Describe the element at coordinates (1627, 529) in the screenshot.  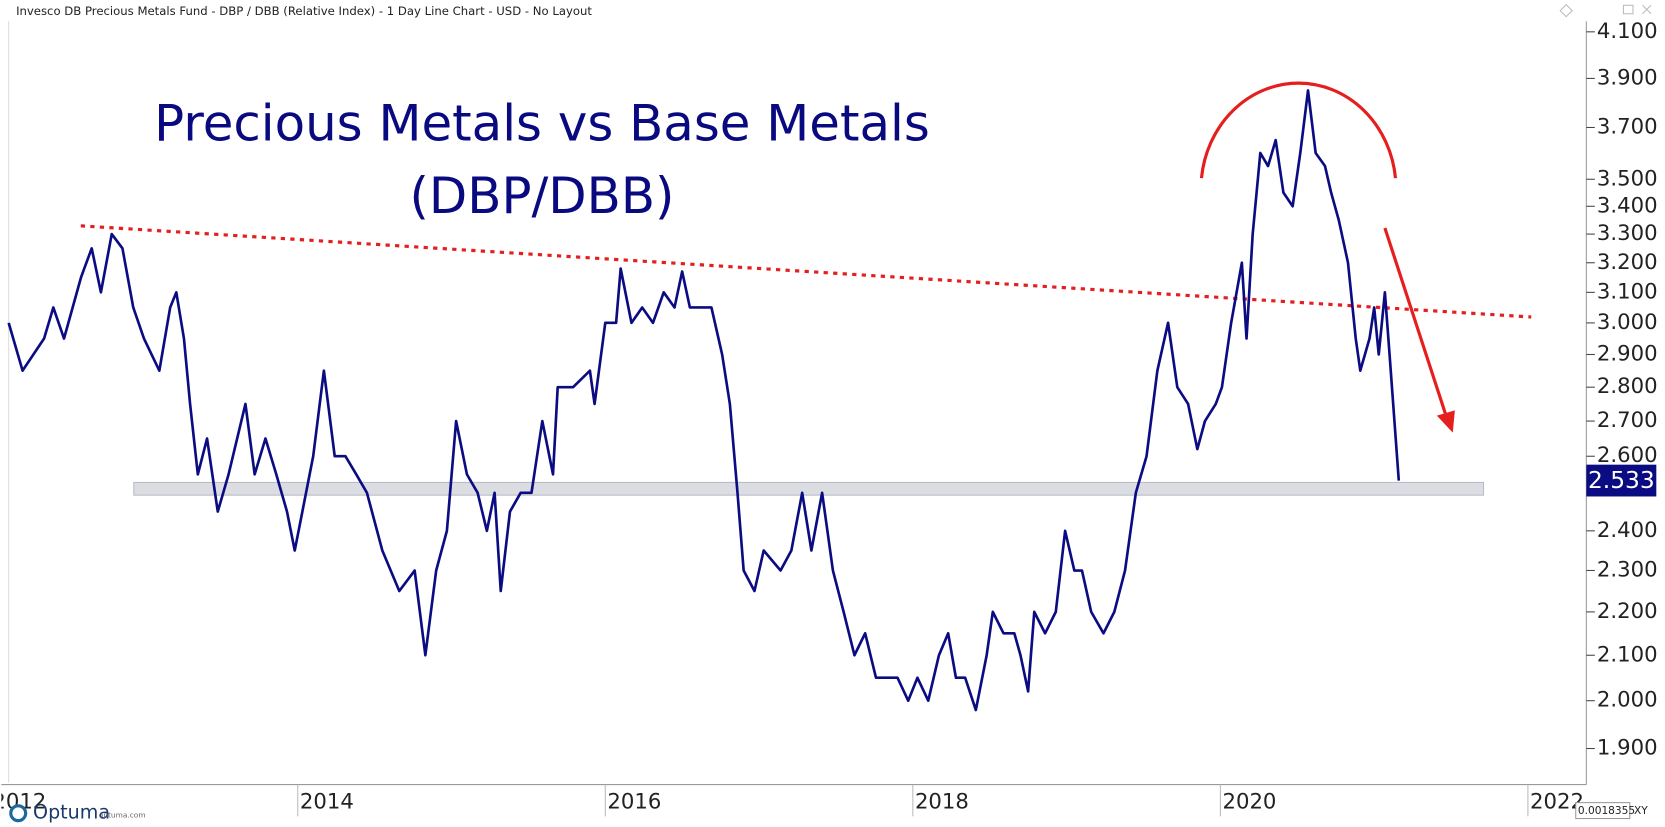
I see `y-tick-label: 2.400` at that location.